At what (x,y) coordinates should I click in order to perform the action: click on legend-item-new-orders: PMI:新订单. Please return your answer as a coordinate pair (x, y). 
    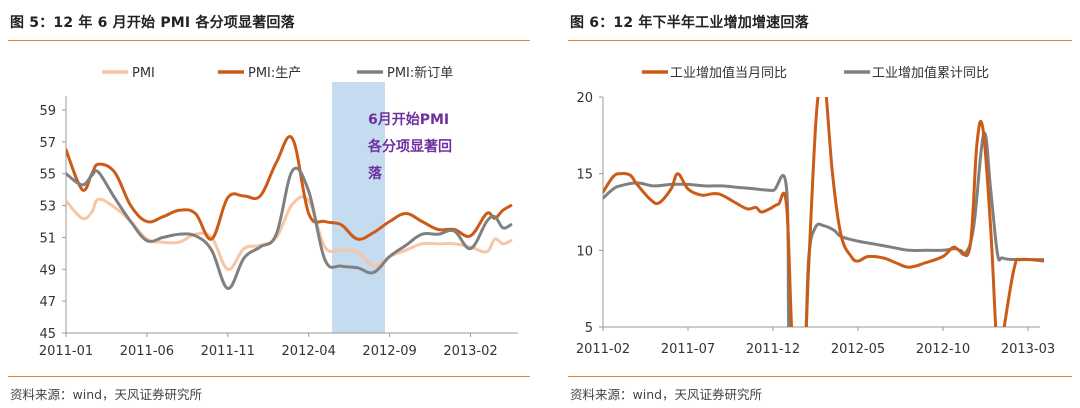
    Looking at the image, I should click on (405, 73).